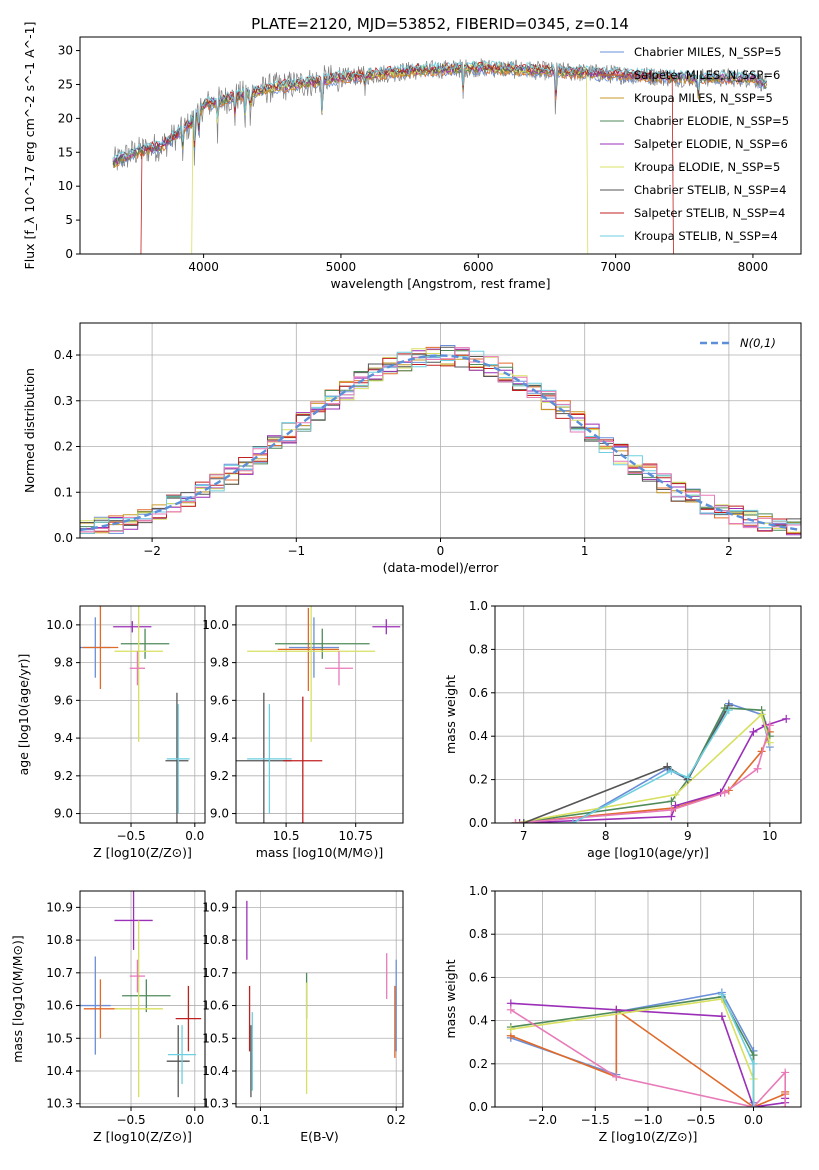 The image size is (819, 1170). Describe the element at coordinates (215, 1038) in the screenshot. I see `y-tick-label: 10.5` at that location.